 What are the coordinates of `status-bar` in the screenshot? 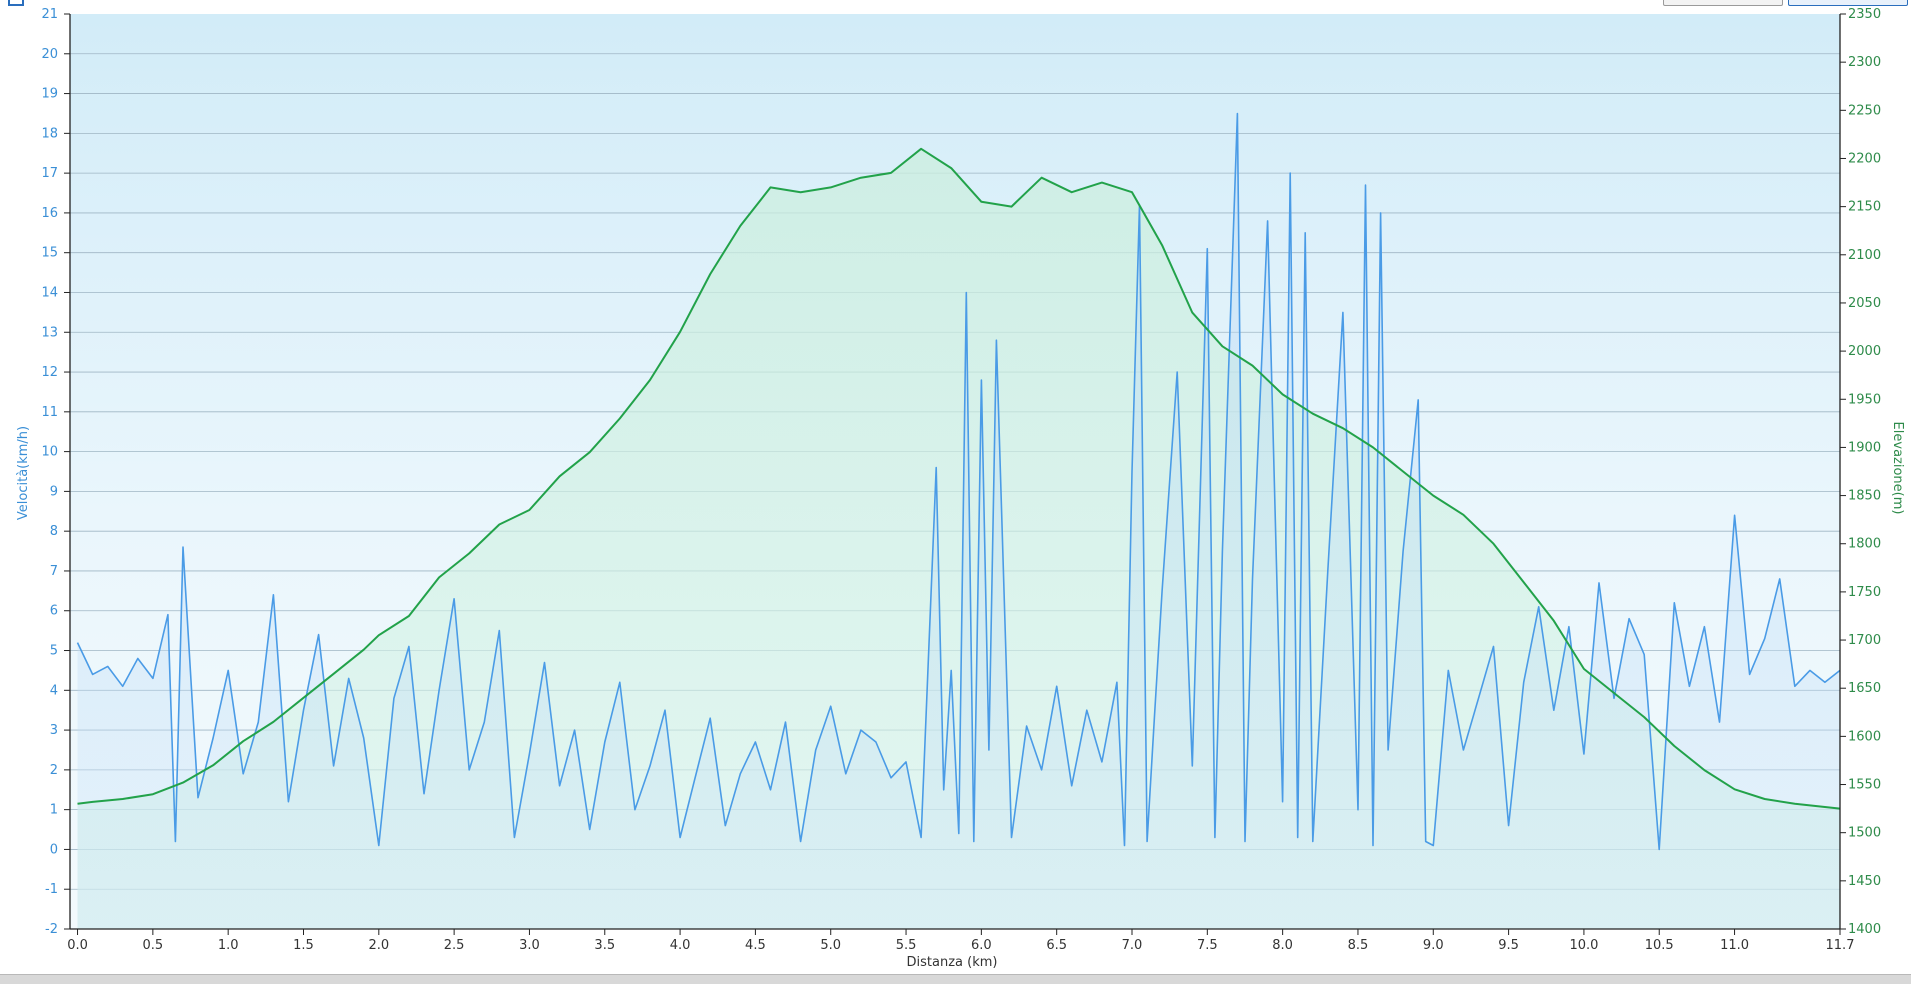 It's located at (955, 979).